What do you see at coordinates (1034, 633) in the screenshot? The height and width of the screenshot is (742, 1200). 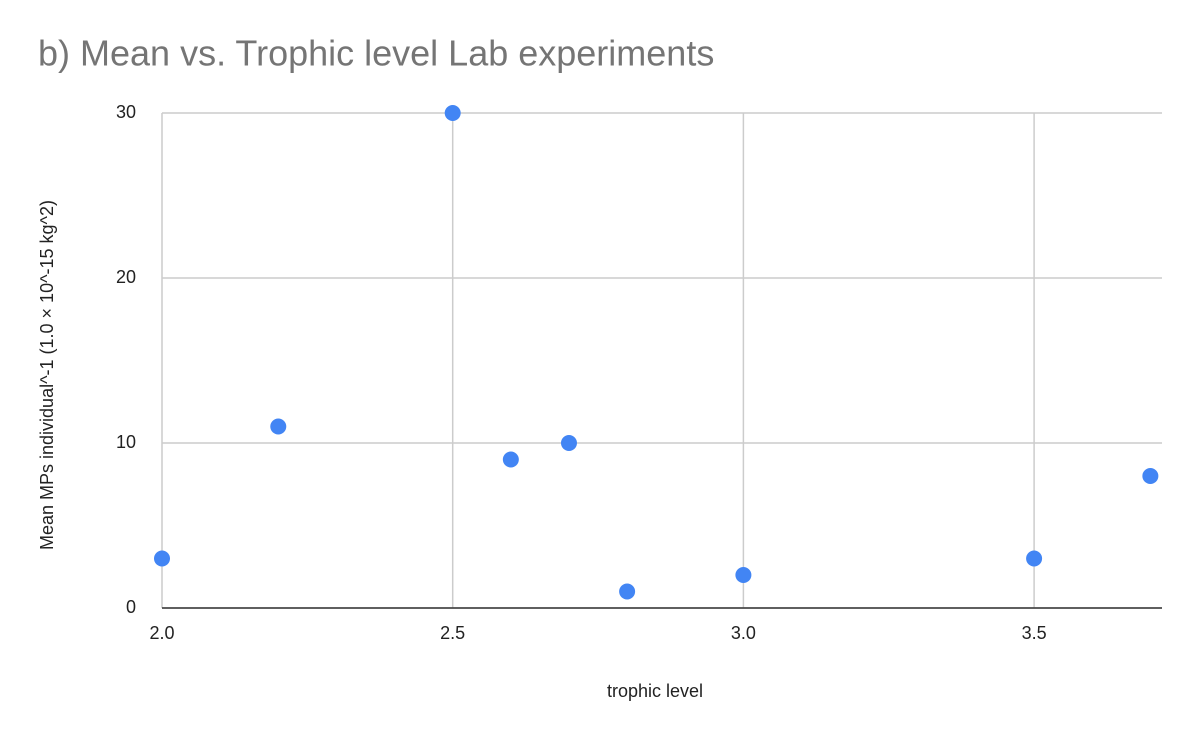 I see `x-tick-label: 3.5` at bounding box center [1034, 633].